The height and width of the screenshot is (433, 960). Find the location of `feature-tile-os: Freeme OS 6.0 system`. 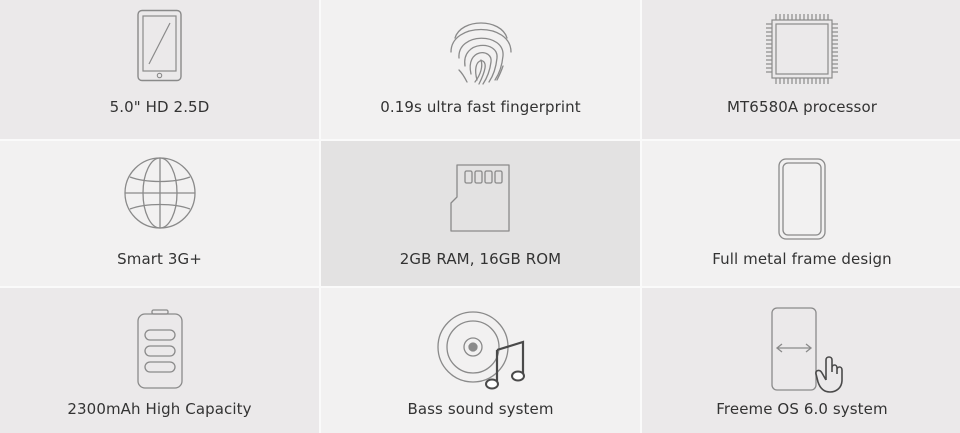

feature-tile-os: Freeme OS 6.0 system is located at coordinates (801, 360).